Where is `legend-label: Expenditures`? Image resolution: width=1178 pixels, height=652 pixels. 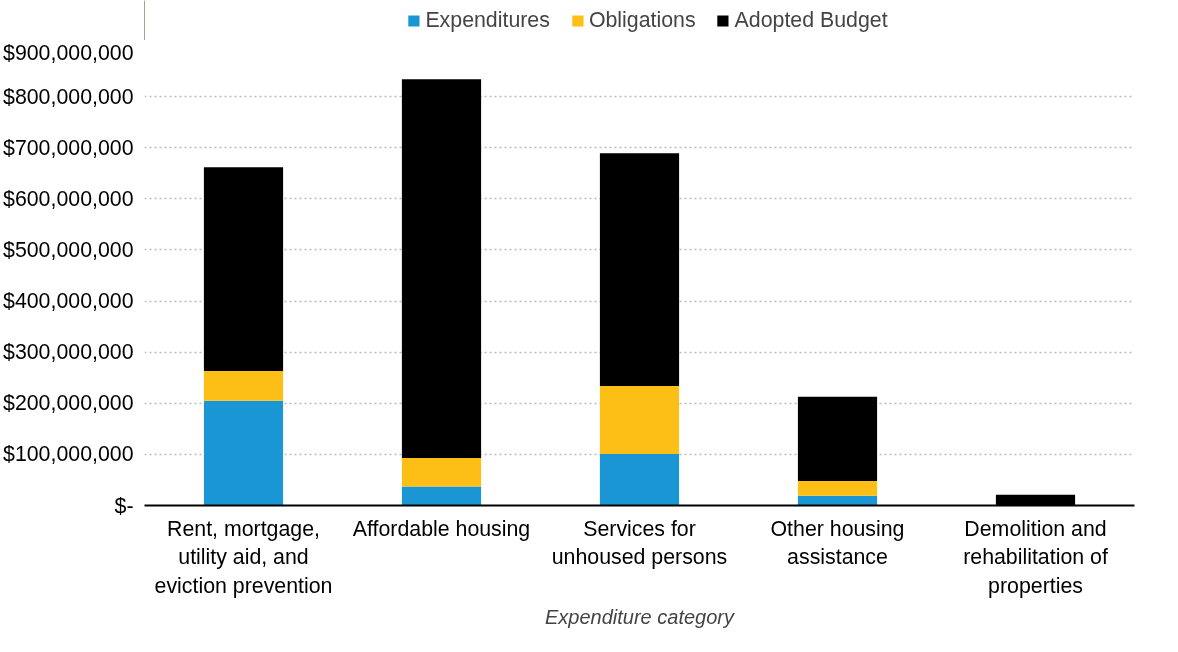
legend-label: Expenditures is located at coordinates (487, 20).